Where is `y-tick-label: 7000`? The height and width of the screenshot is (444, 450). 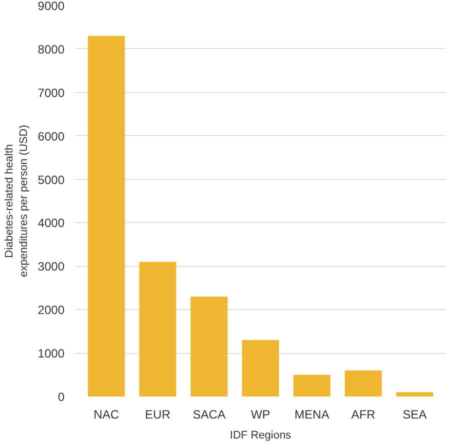
y-tick-label: 7000 is located at coordinates (51, 93).